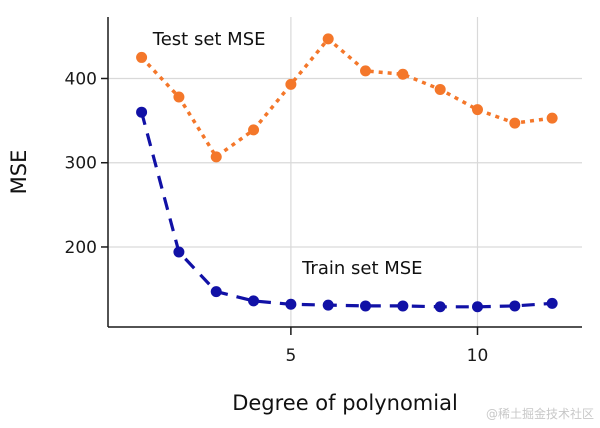 The height and width of the screenshot is (428, 600). Describe the element at coordinates (345, 403) in the screenshot. I see `x-axis-label: Degree of polynomial` at that location.